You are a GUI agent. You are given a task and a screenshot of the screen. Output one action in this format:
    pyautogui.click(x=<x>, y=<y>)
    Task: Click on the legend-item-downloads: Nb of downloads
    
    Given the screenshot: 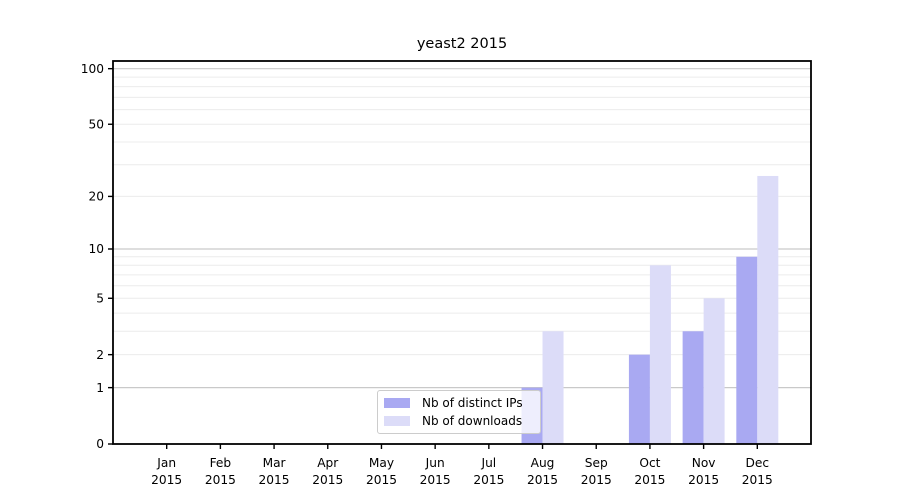 What is the action you would take?
    pyautogui.click(x=459, y=421)
    